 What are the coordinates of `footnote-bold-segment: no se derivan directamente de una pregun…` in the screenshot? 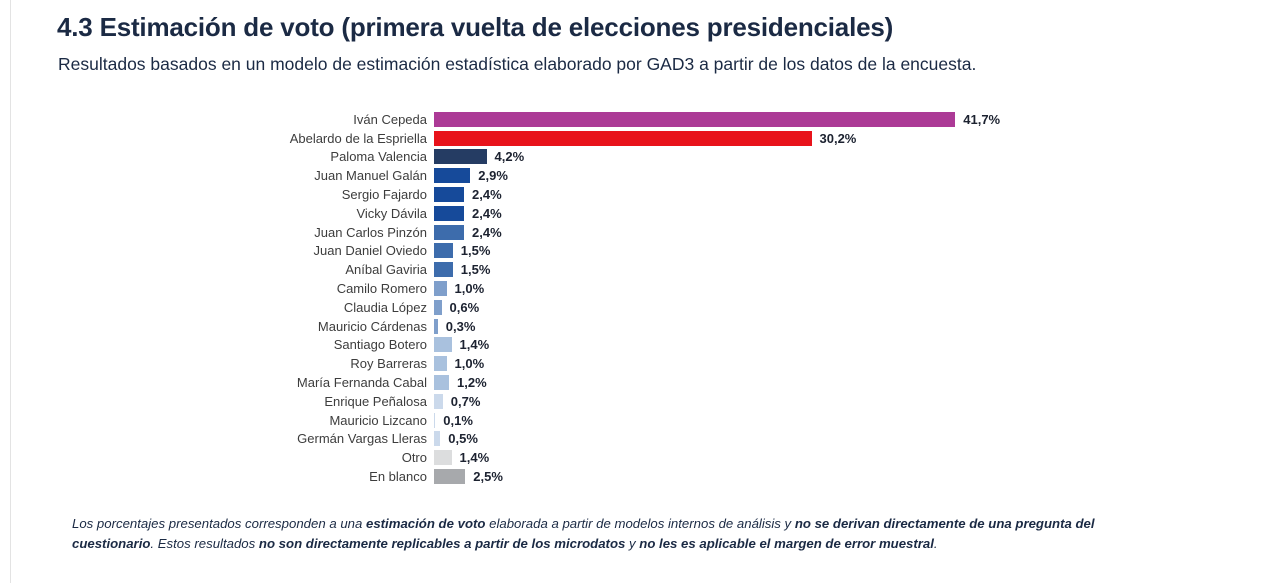 It's located at (944, 523).